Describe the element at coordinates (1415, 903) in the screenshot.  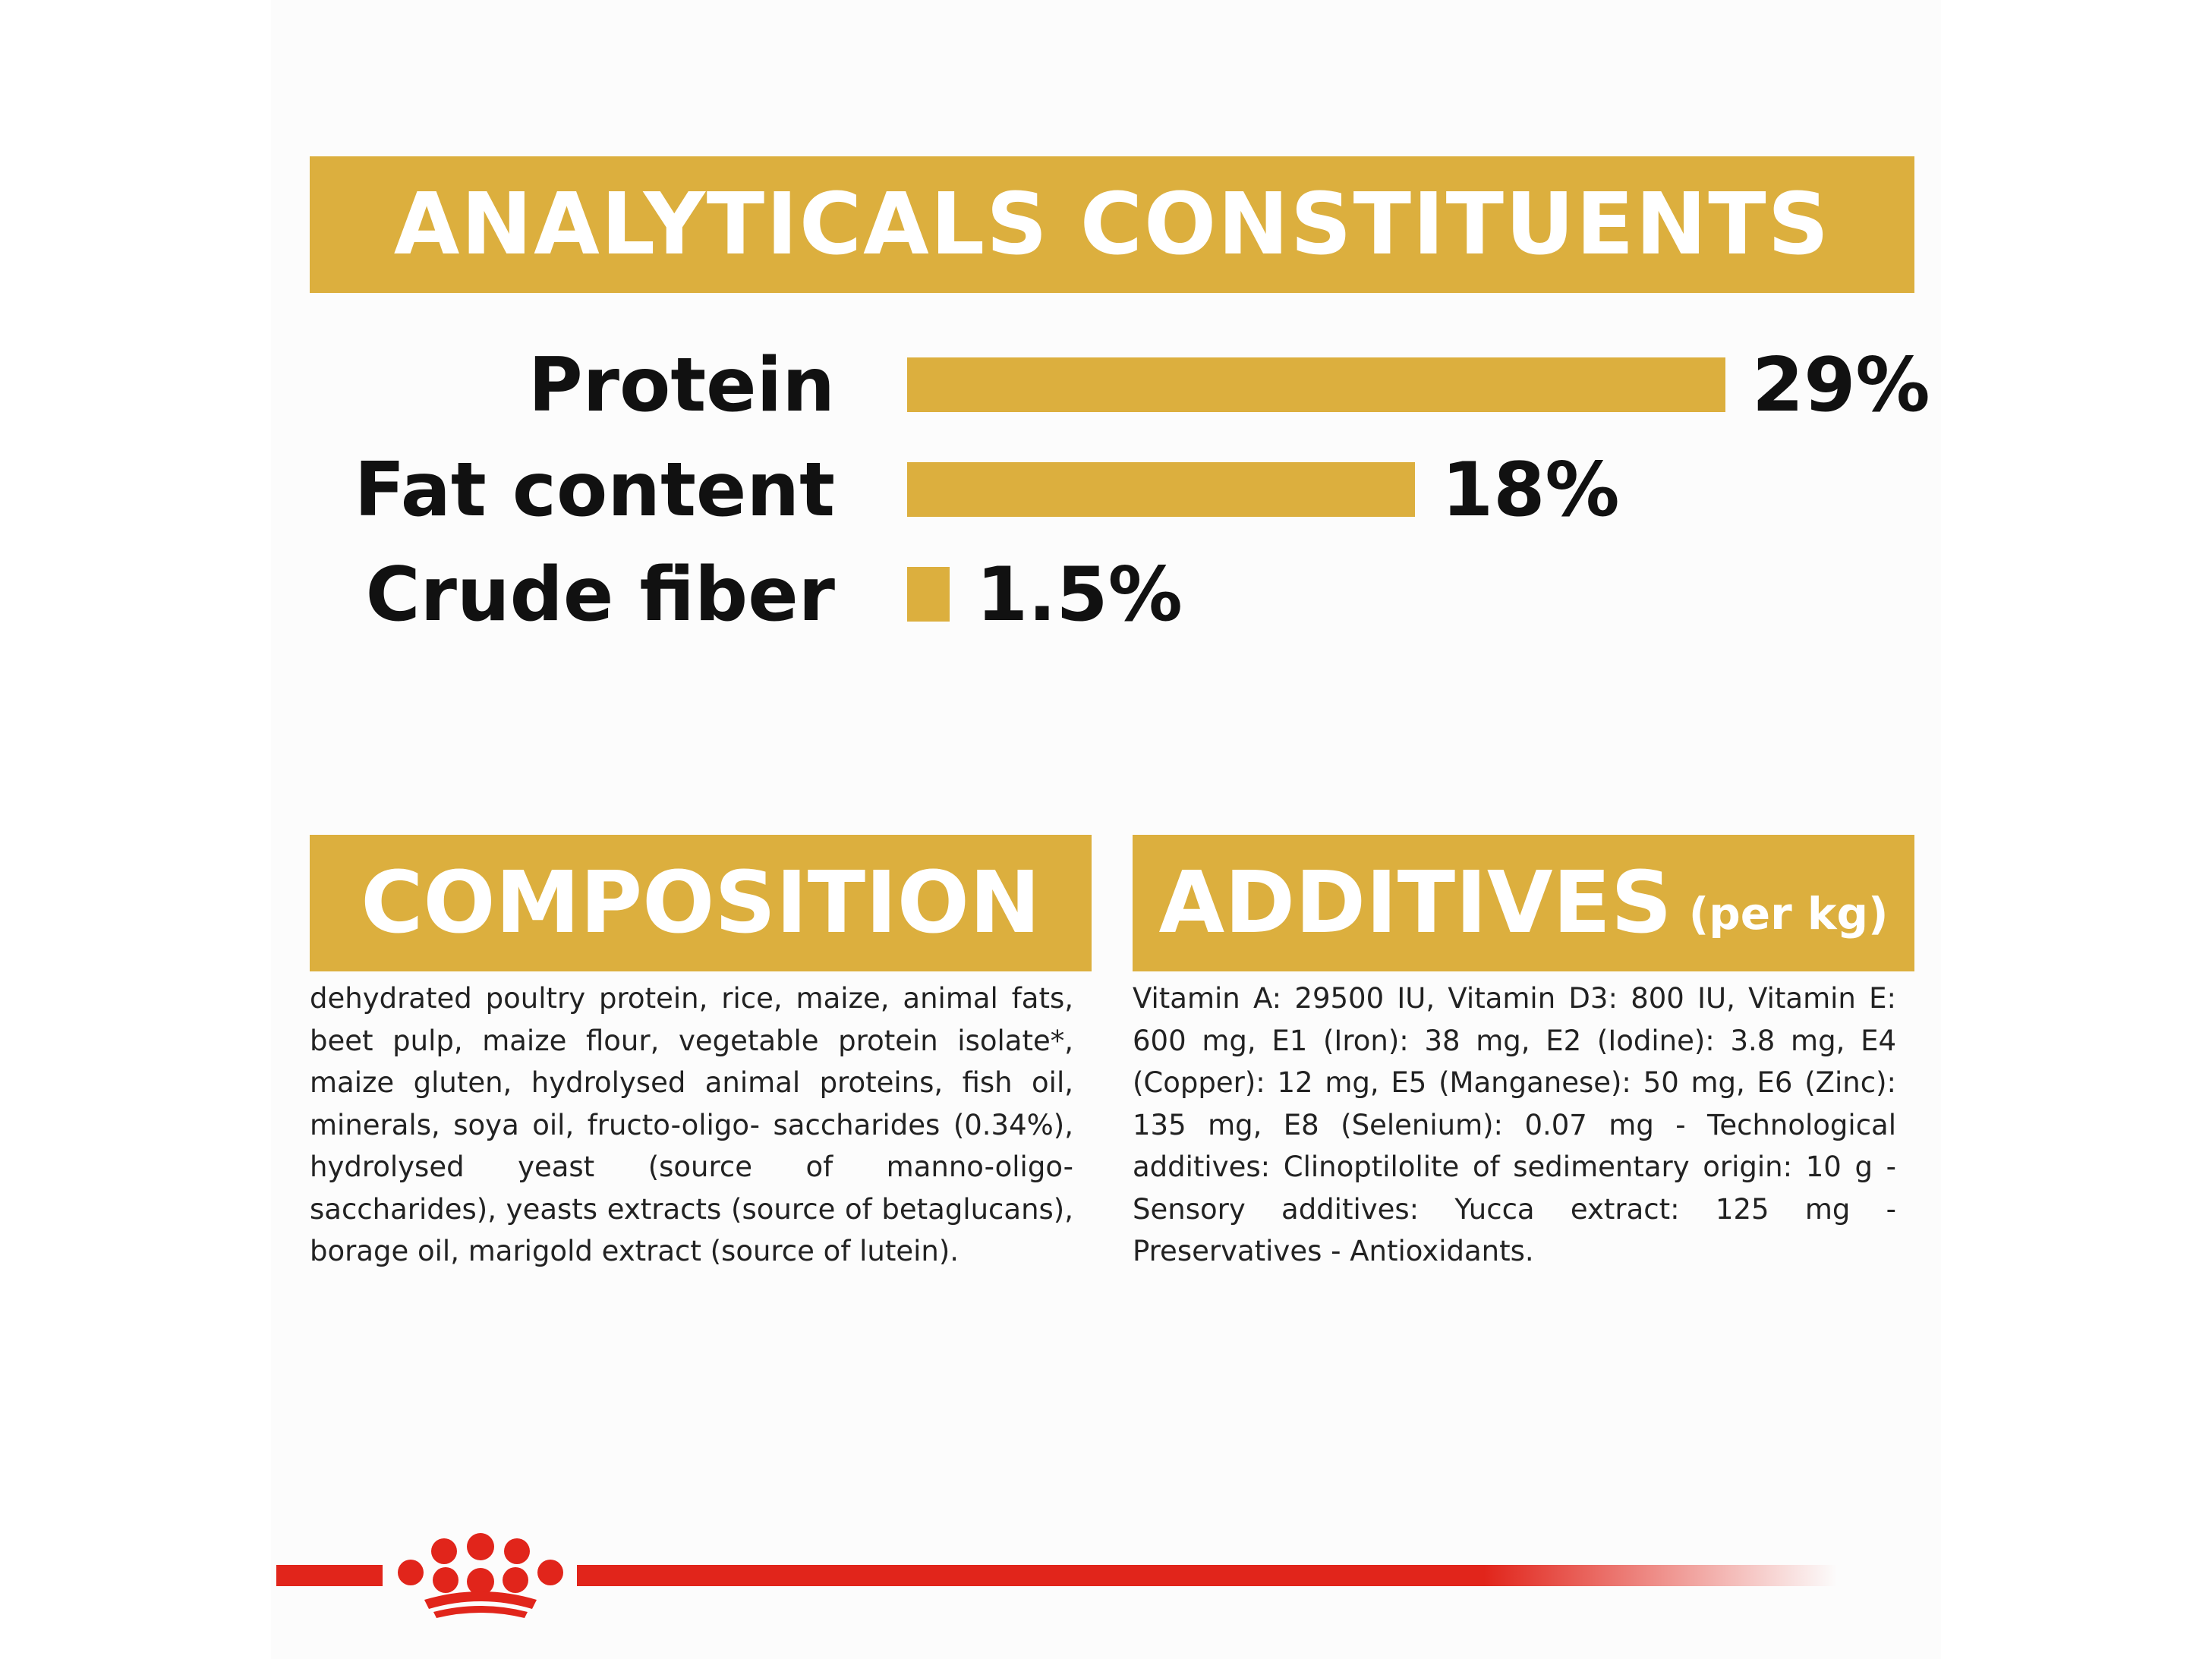
I see `additives-heading-text: ADDITIVES` at that location.